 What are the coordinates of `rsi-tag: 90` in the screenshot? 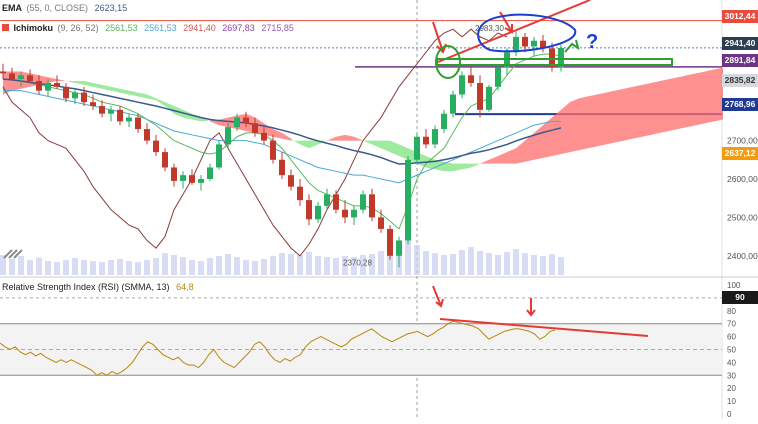 It's located at (740, 297).